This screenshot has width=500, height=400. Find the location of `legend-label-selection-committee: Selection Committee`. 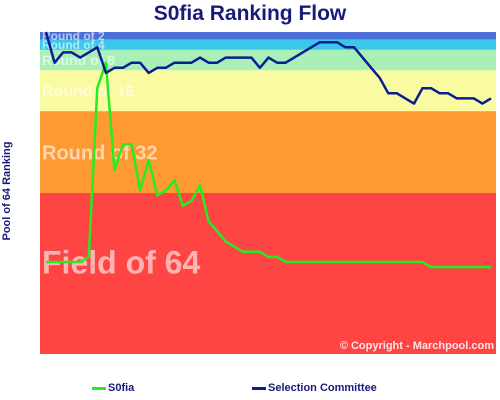

legend-label-selection-committee: Selection Committee is located at coordinates (322, 388).